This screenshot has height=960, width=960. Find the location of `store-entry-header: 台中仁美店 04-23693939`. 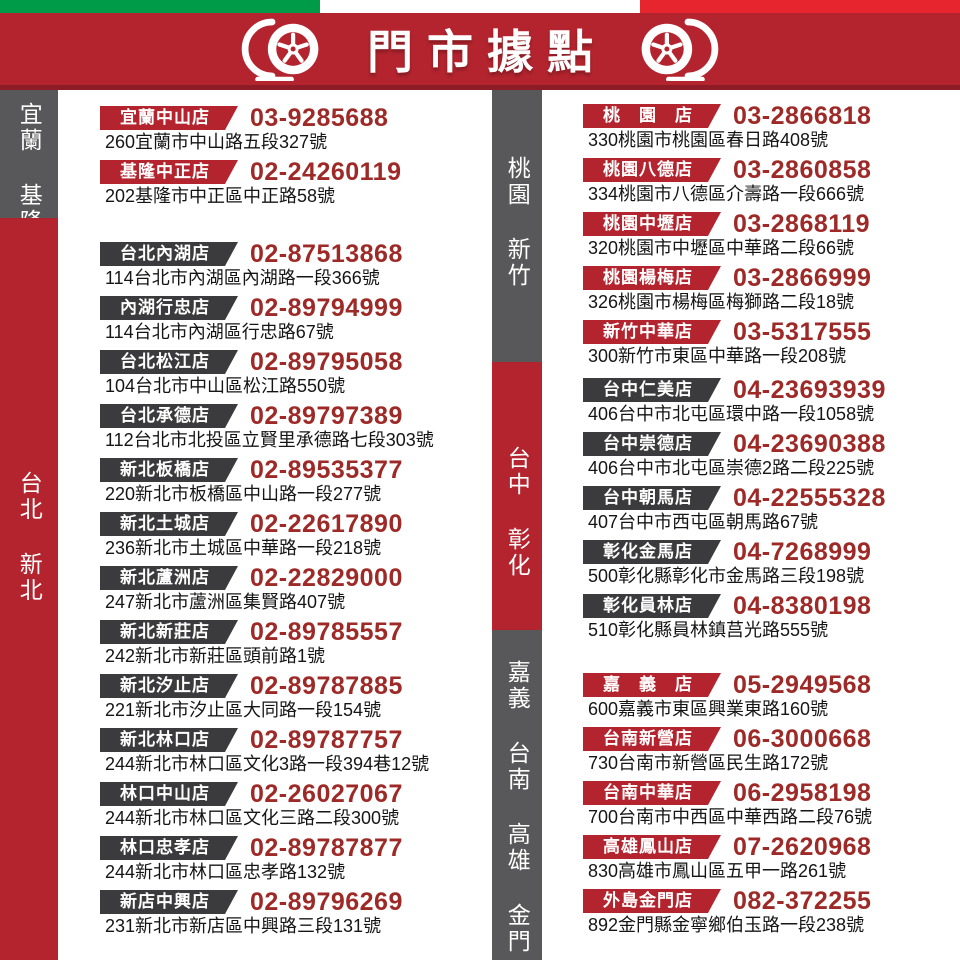

store-entry-header: 台中仁美店 04-23693939 is located at coordinates (769, 390).